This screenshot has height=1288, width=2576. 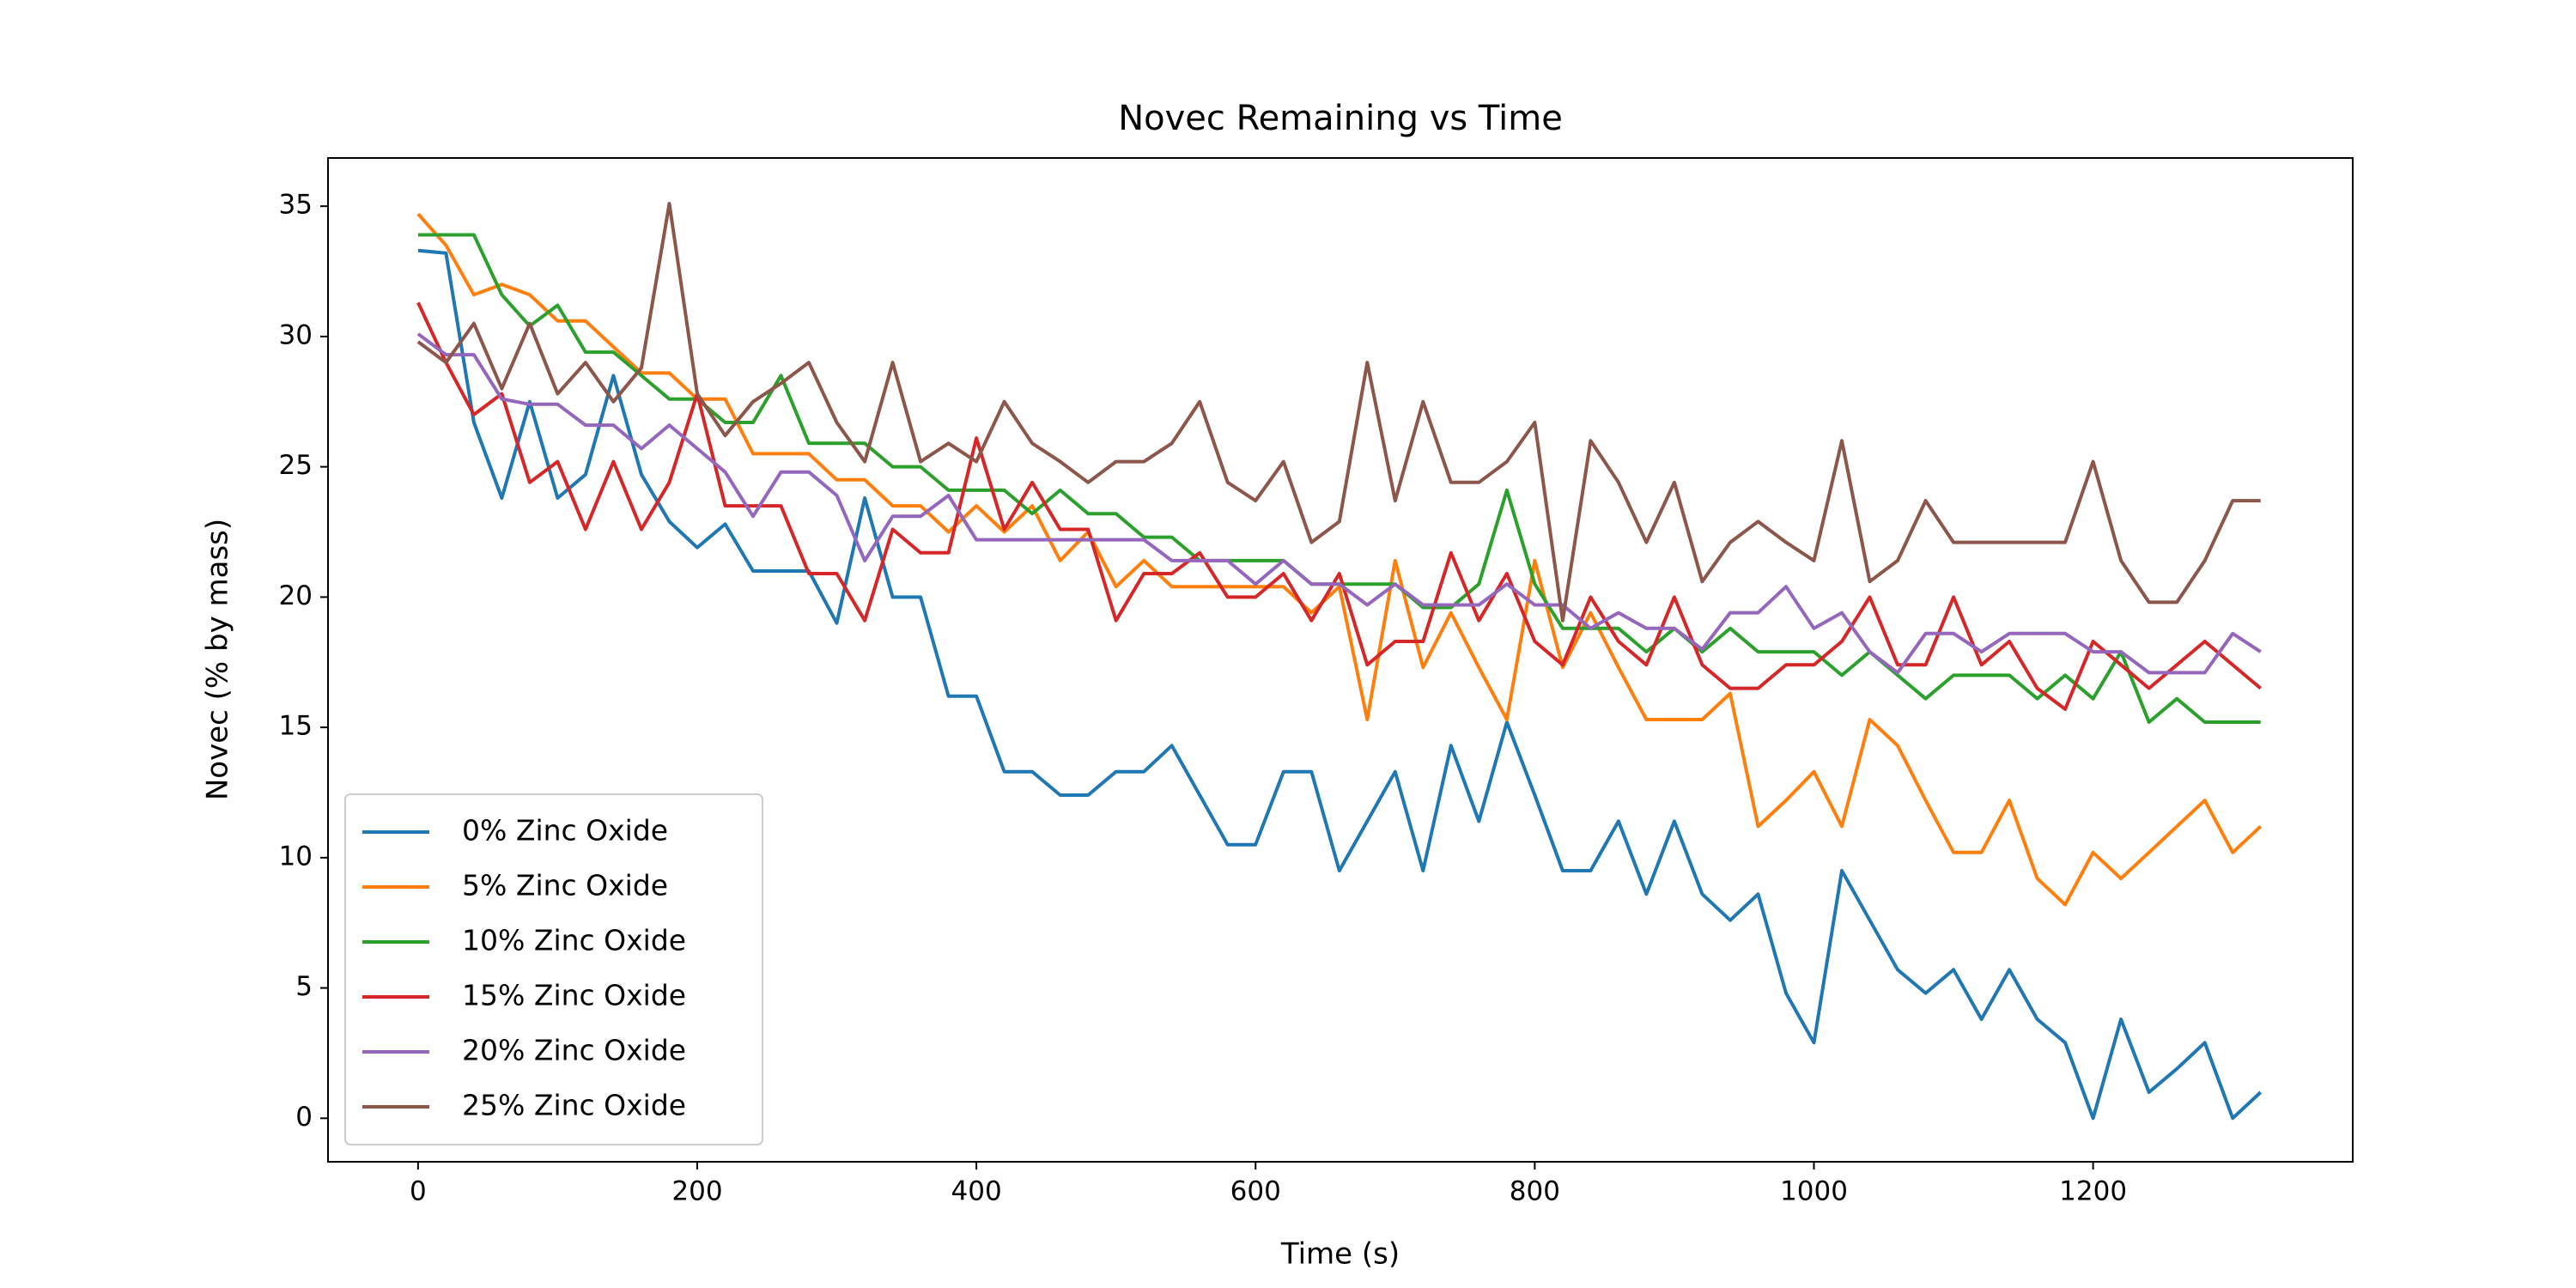 I want to click on x-tick-label: 1000, so click(x=1814, y=1191).